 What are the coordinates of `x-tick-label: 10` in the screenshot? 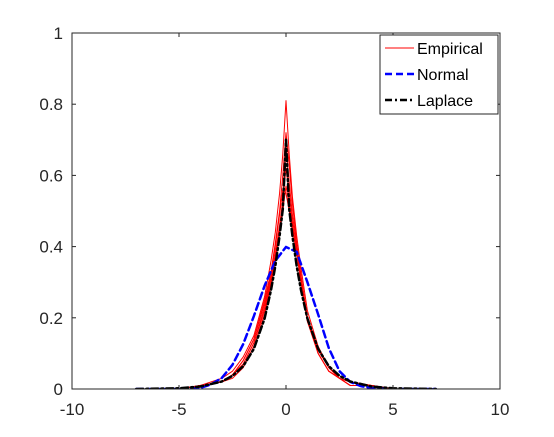 It's located at (500, 409).